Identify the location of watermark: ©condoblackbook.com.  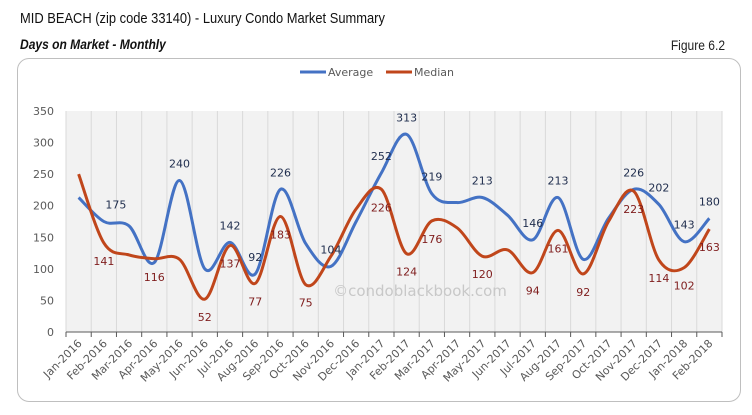
(420, 291).